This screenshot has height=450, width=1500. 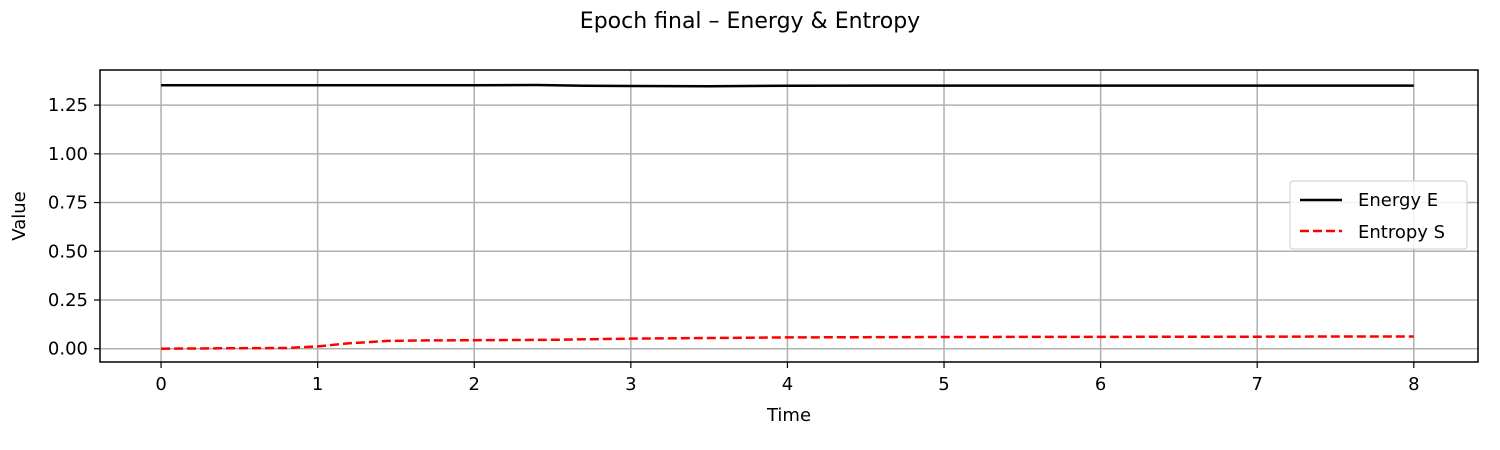 I want to click on x-tick-label: 6, so click(x=1100, y=384).